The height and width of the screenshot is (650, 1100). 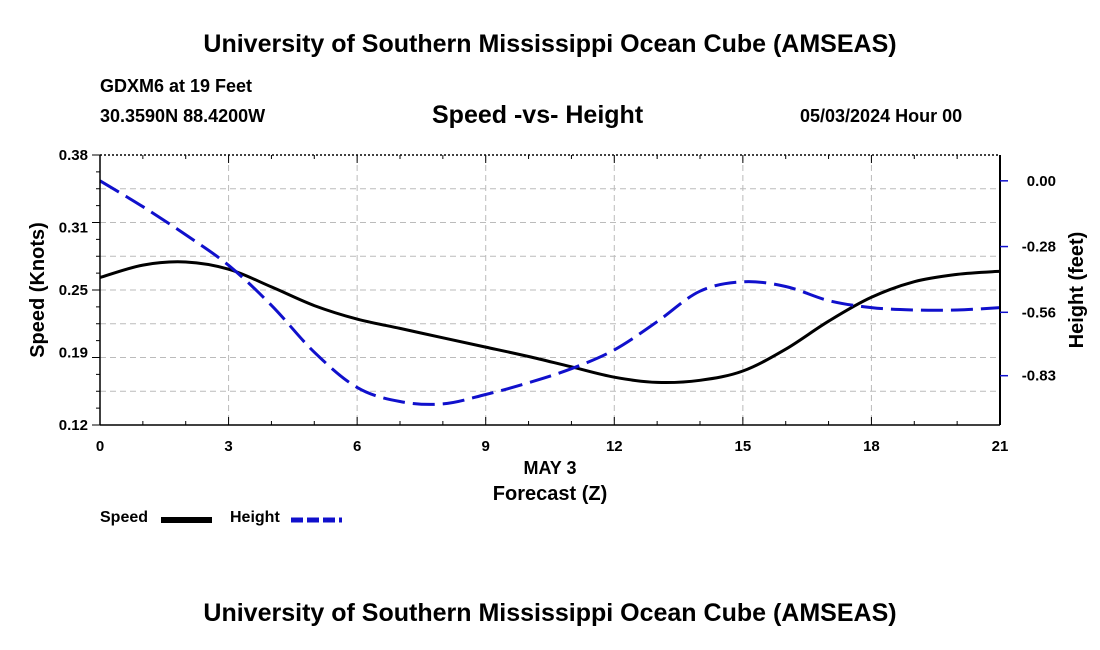 I want to click on forecast-datetime: 05/03/2024 Hour 00, so click(x=881, y=116).